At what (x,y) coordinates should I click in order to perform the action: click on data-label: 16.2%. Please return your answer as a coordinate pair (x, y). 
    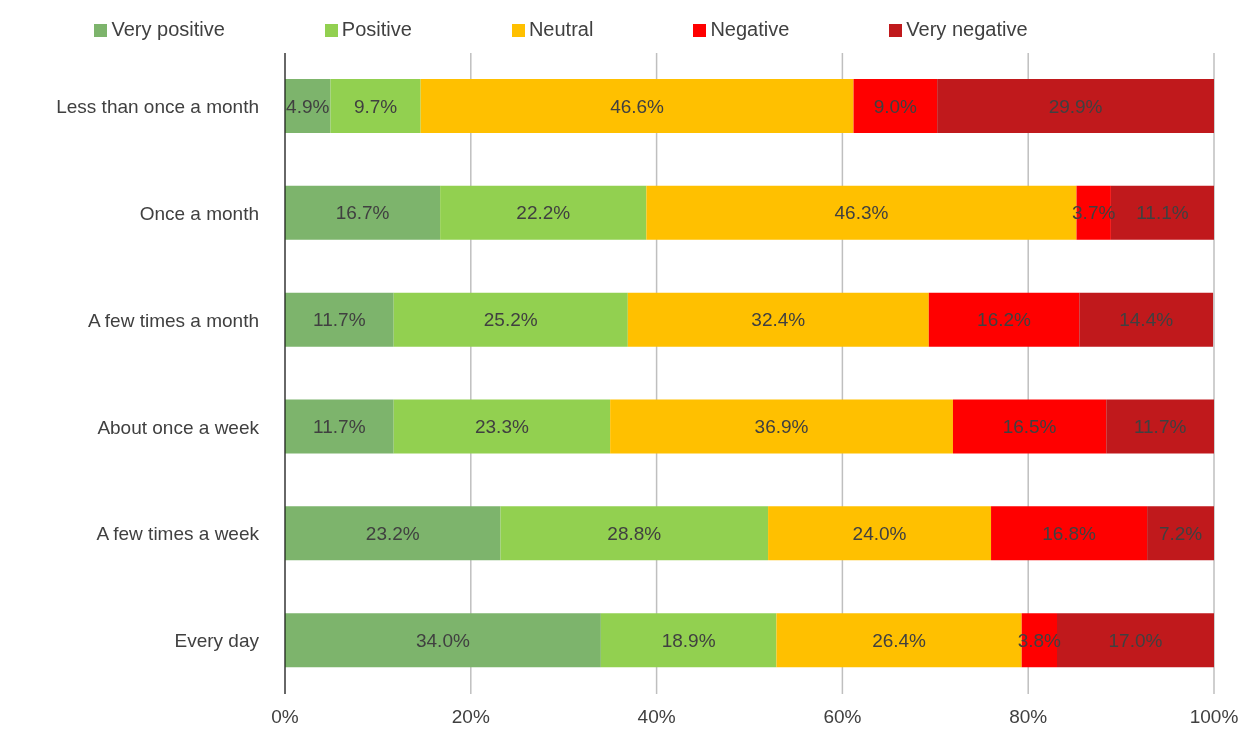
    Looking at the image, I should click on (1004, 320).